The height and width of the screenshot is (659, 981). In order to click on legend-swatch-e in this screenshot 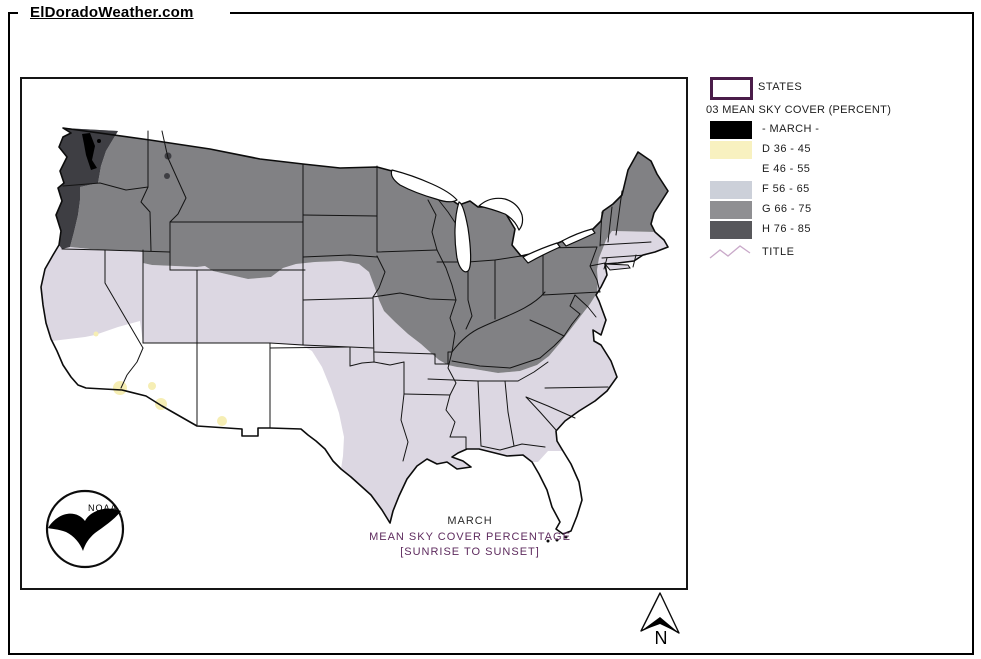, I will do `click(731, 170)`.